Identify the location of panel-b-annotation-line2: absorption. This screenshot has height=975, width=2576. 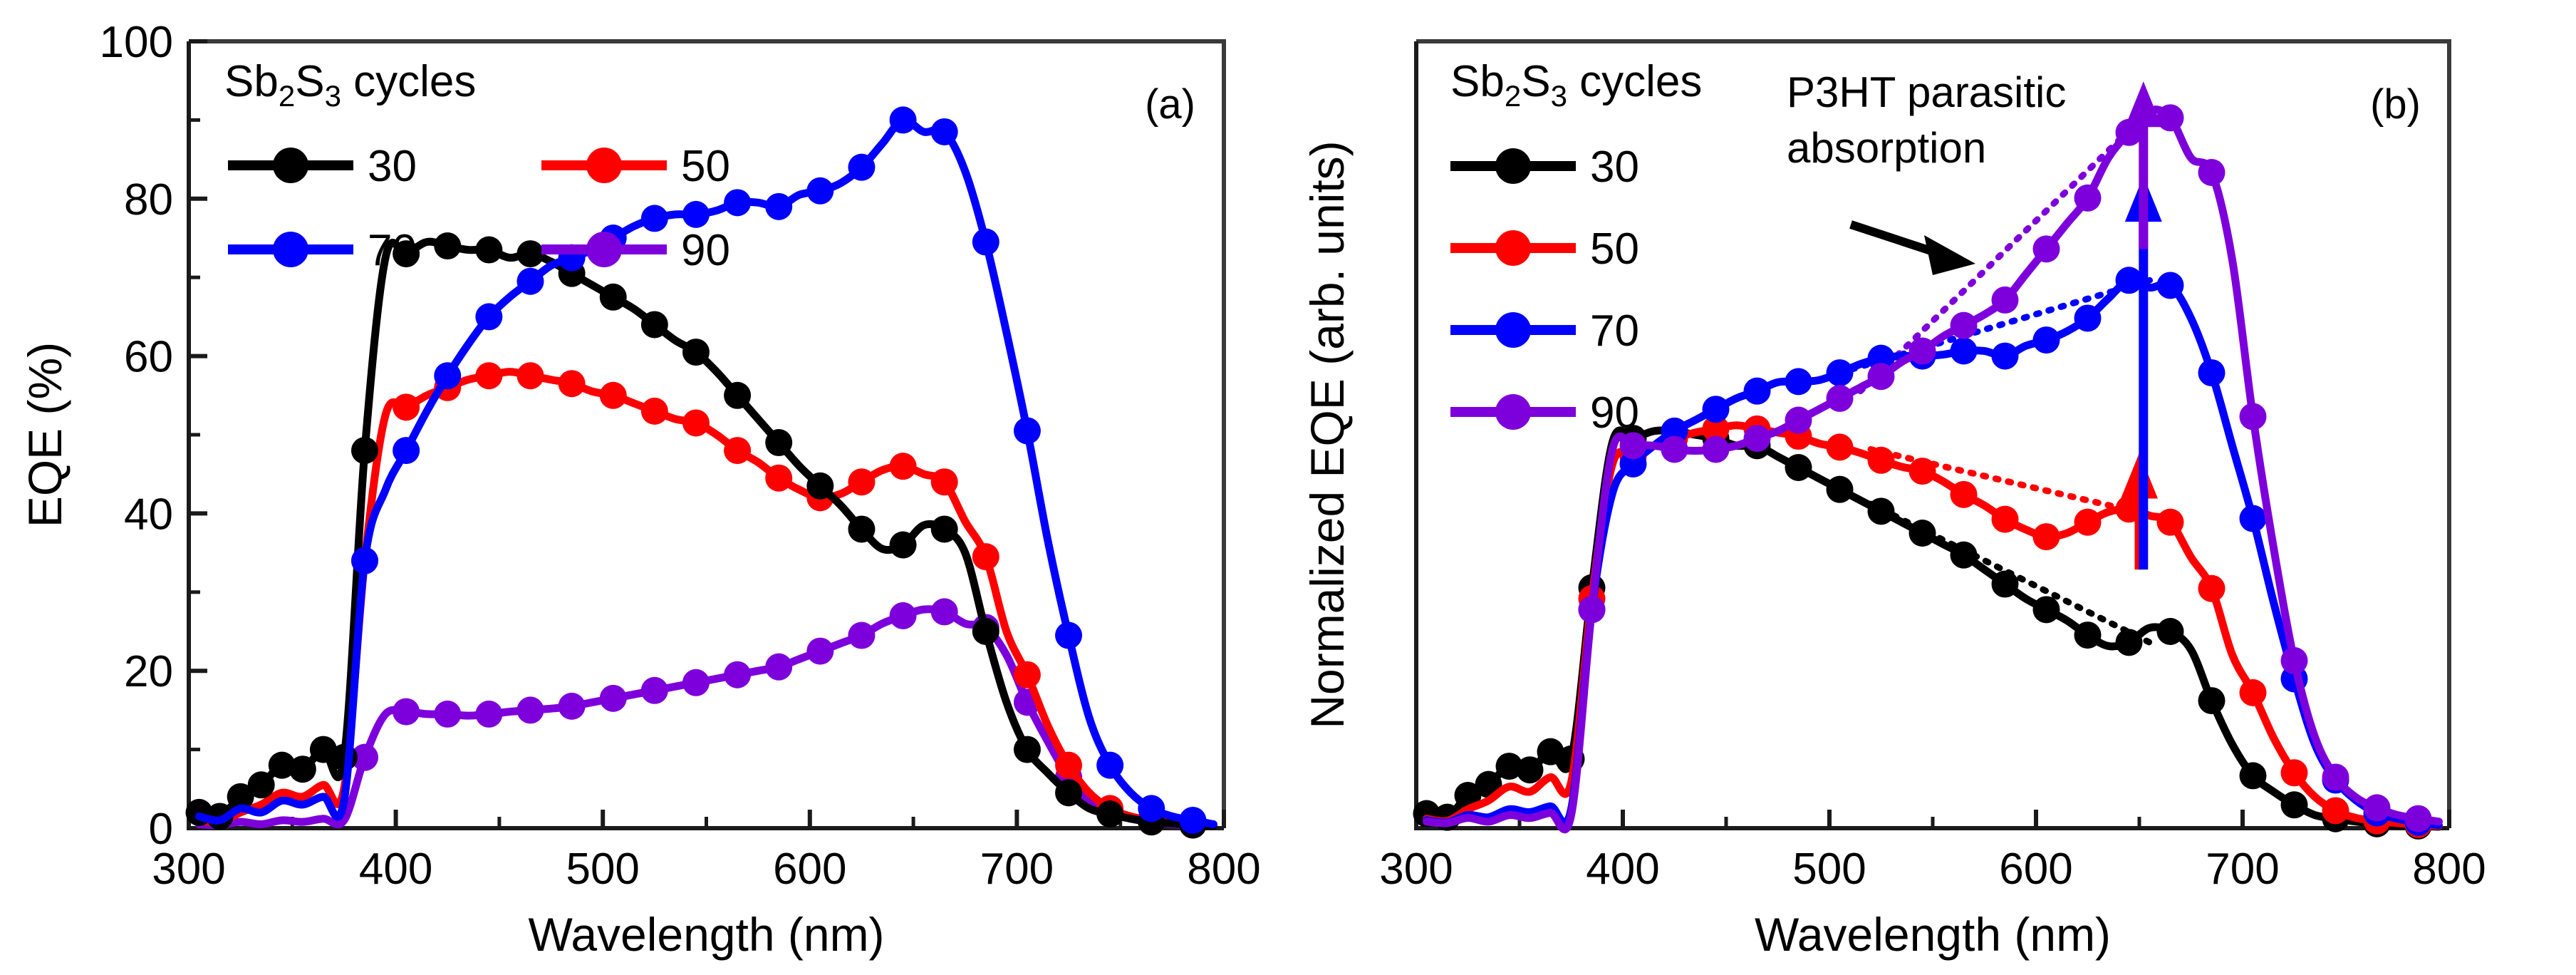
(1886, 148).